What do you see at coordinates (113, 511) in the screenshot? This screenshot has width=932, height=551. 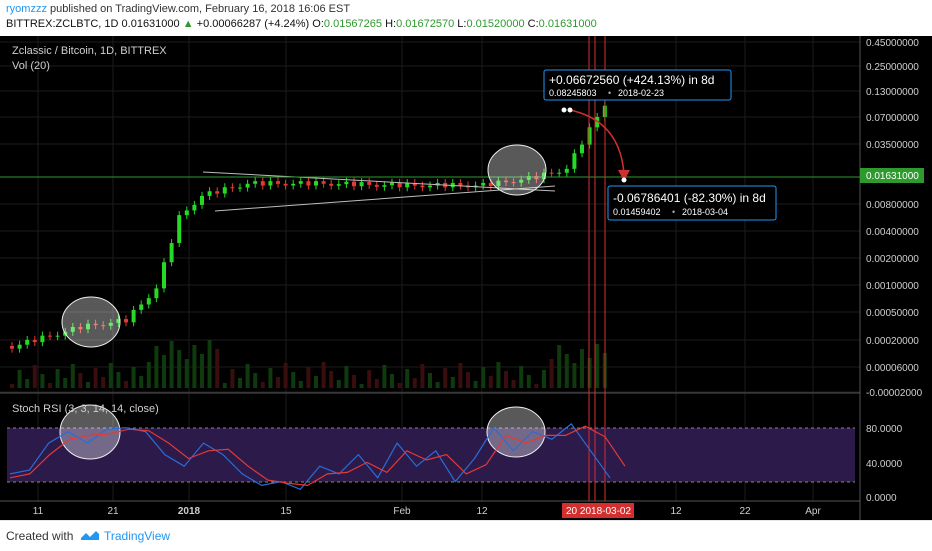 I see `time-tick-label: 21` at bounding box center [113, 511].